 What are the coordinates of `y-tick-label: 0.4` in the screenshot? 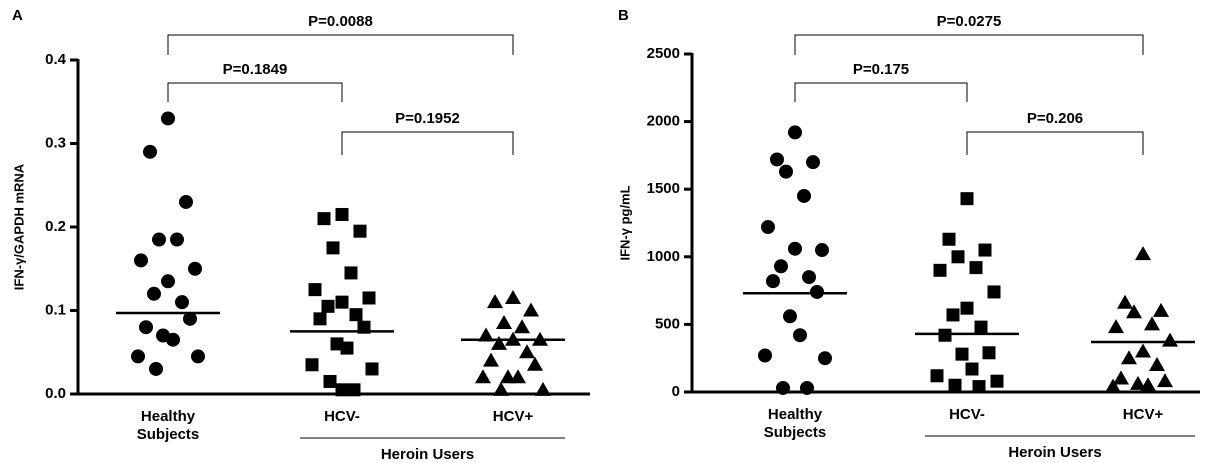 It's located at (56, 59).